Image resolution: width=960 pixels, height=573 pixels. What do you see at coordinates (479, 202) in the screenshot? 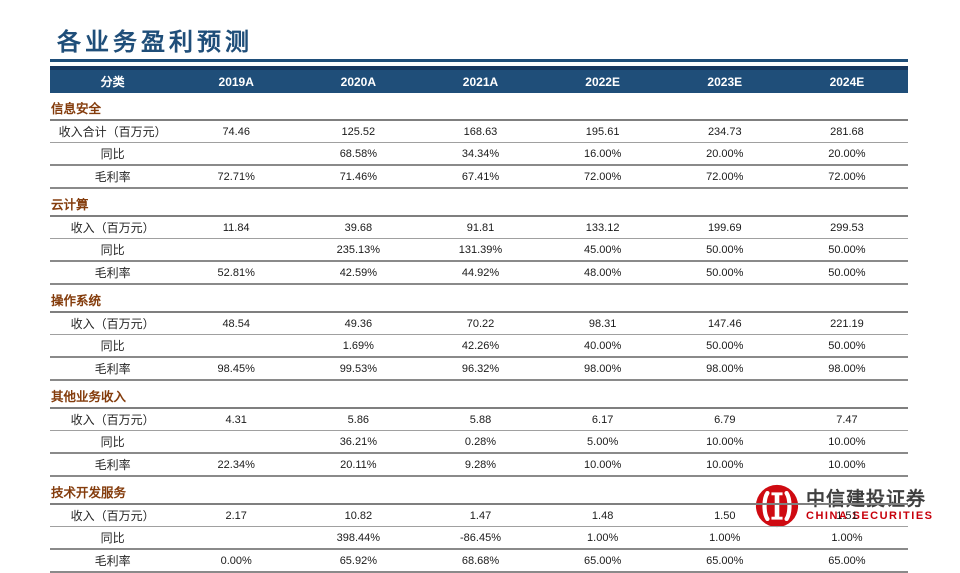
I see `section-row: 云计算` at bounding box center [479, 202].